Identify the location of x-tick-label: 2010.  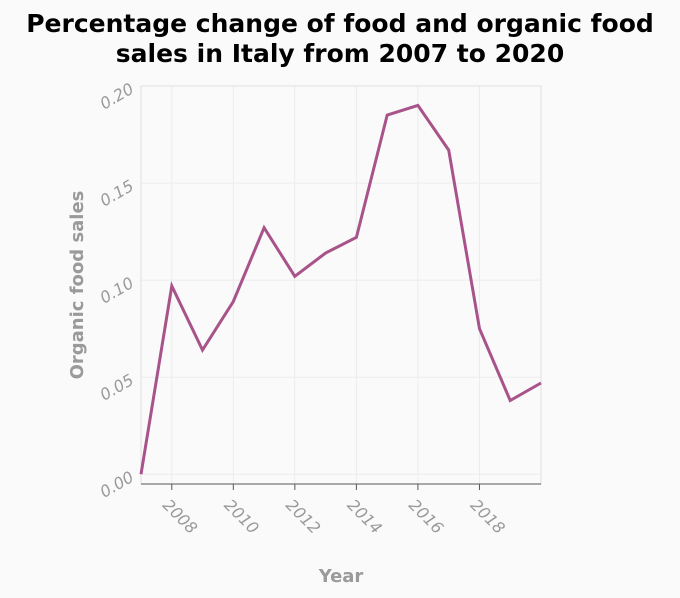
(241, 516).